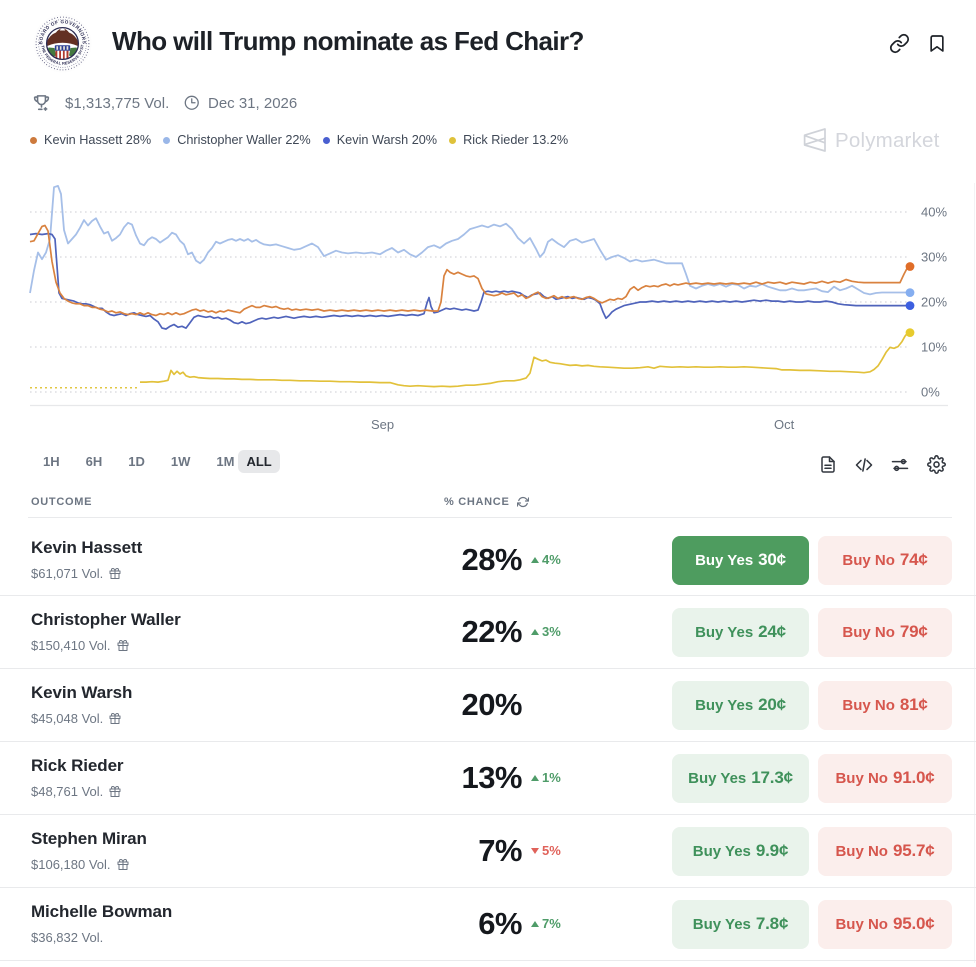  I want to click on svg-text: 10%, so click(934, 347).